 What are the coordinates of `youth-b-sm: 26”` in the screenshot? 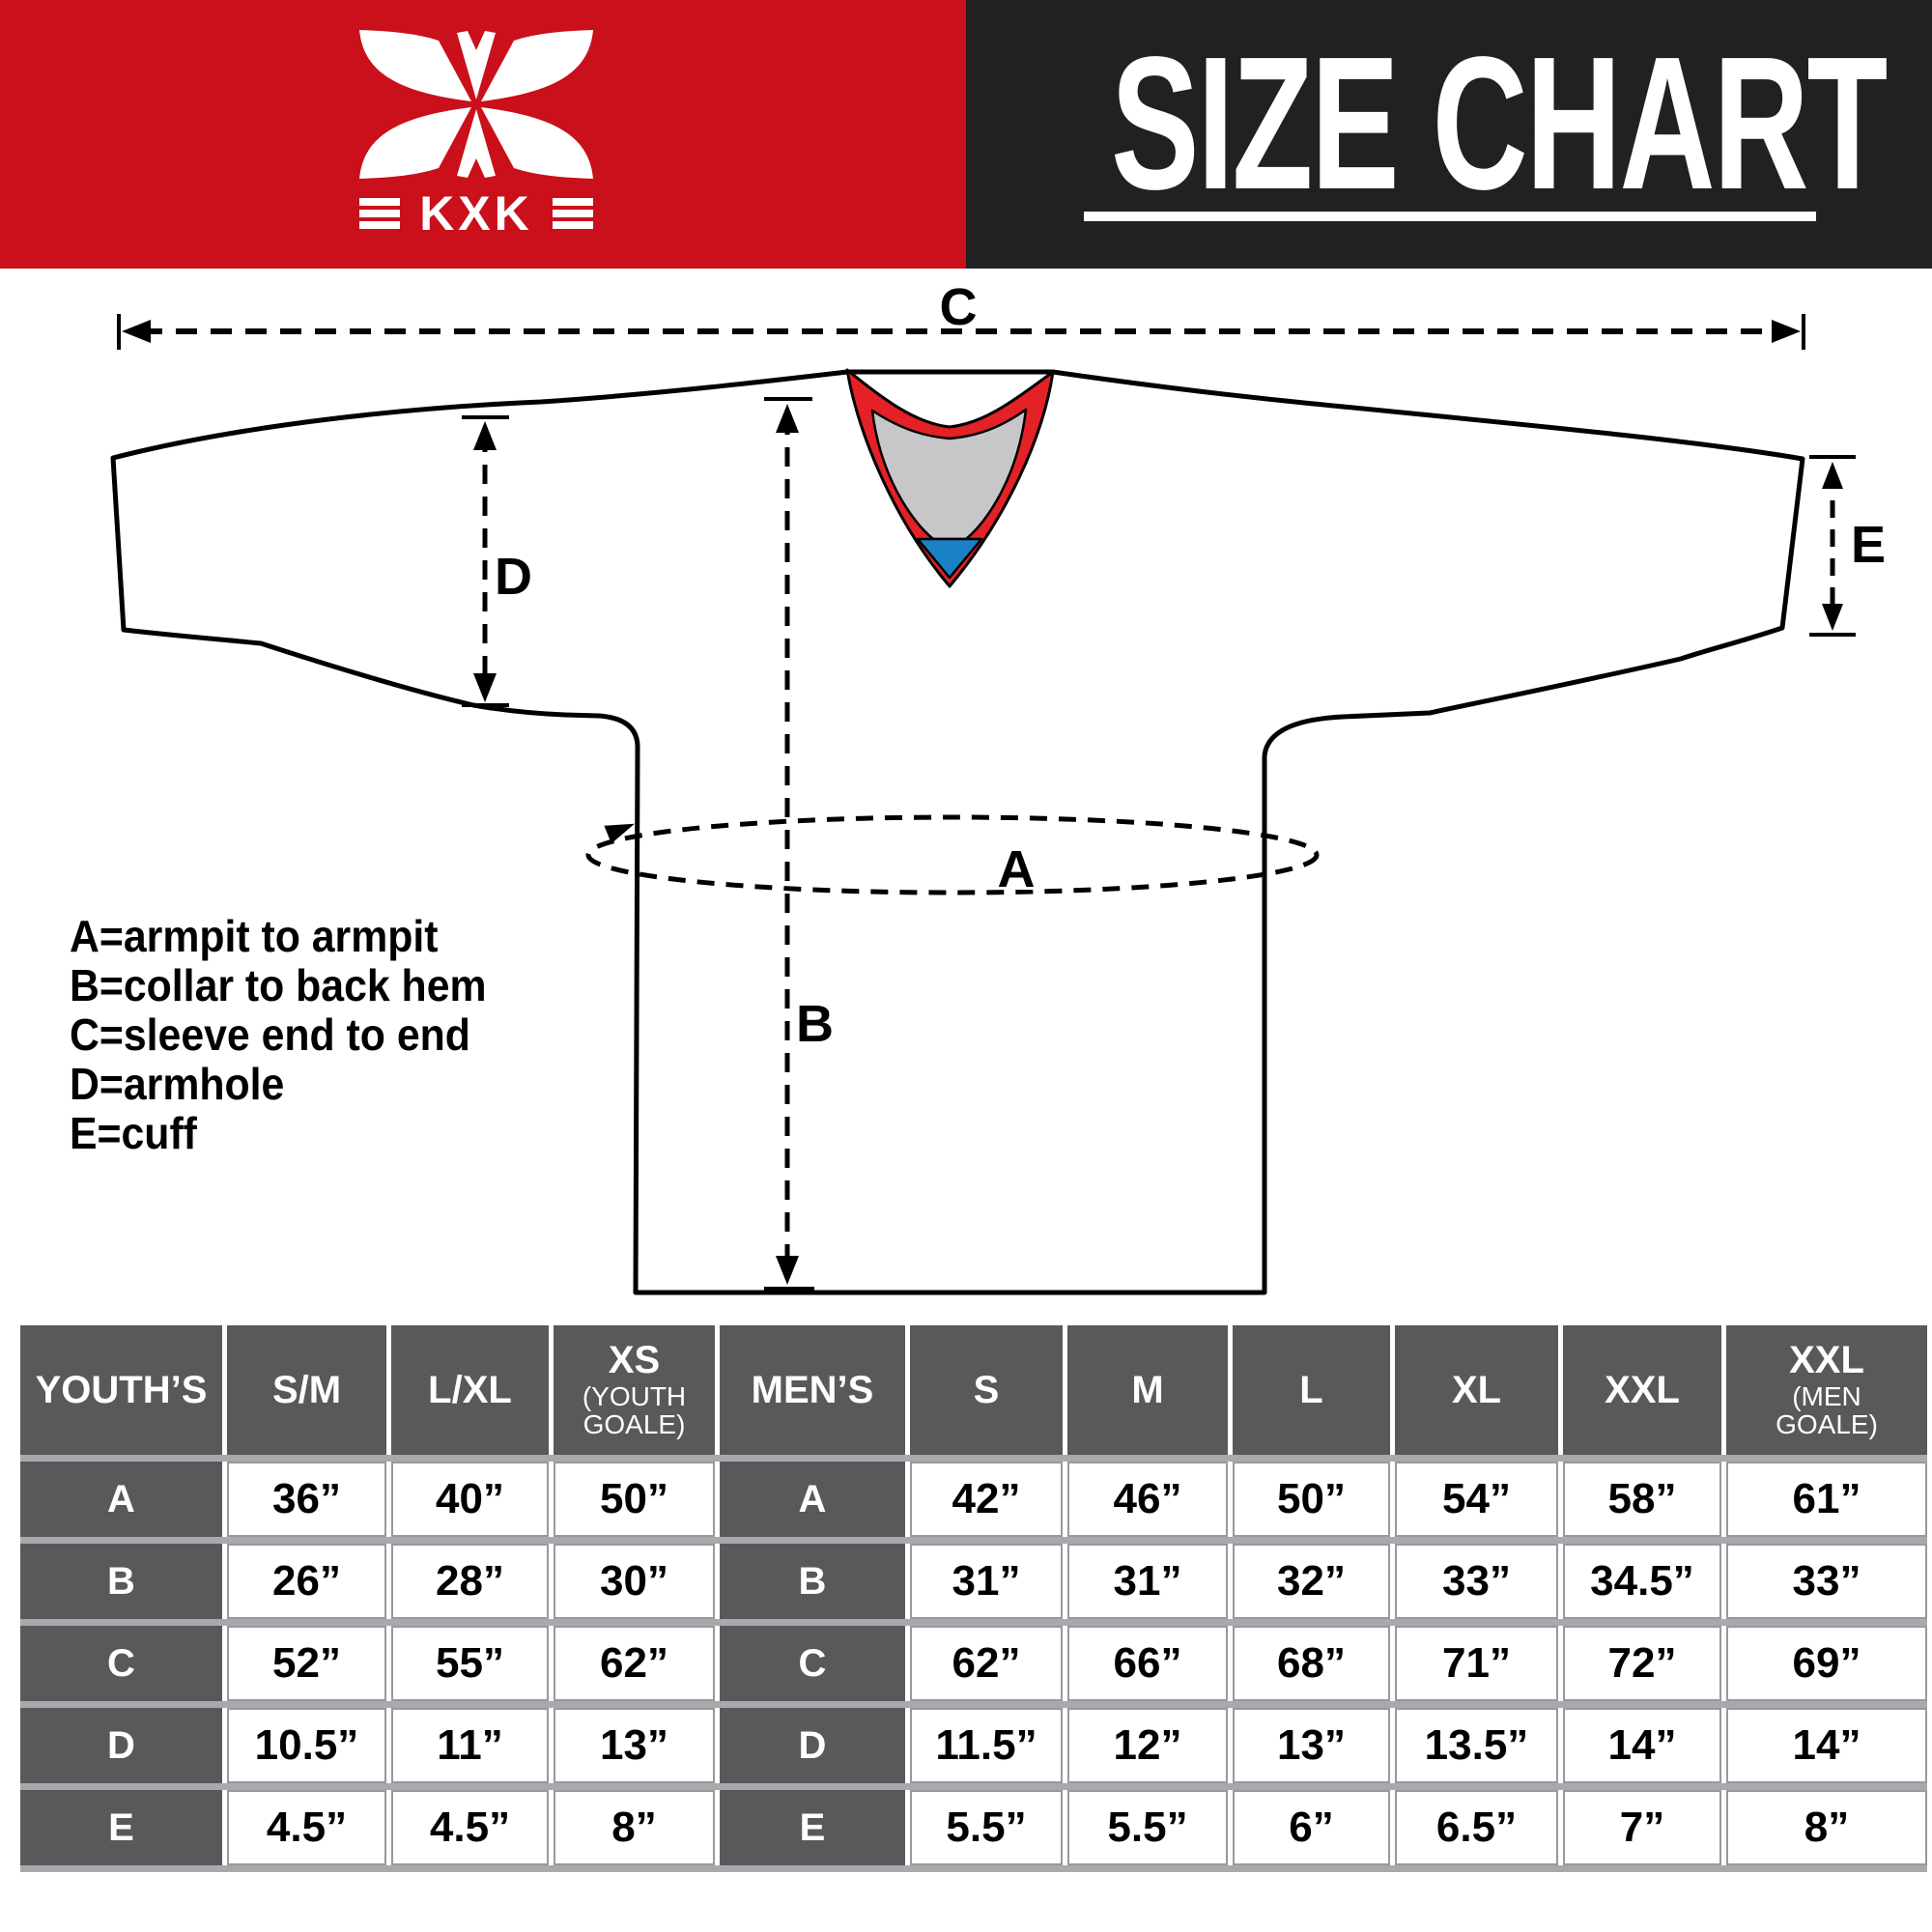 It's located at (306, 1581).